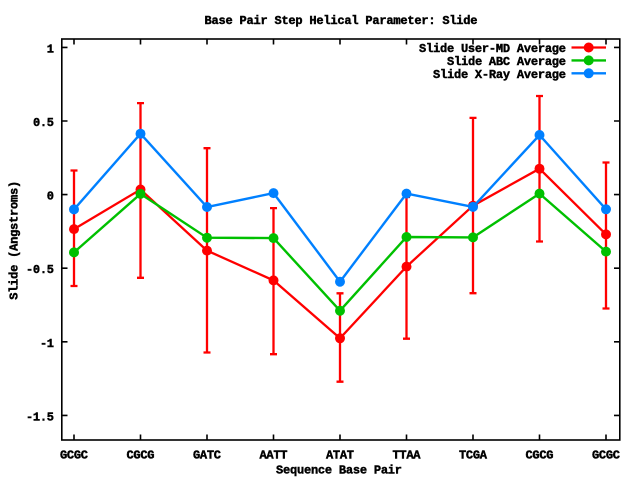 Image resolution: width=640 pixels, height=485 pixels. What do you see at coordinates (274, 455) in the screenshot?
I see `svg-text: AATT` at bounding box center [274, 455].